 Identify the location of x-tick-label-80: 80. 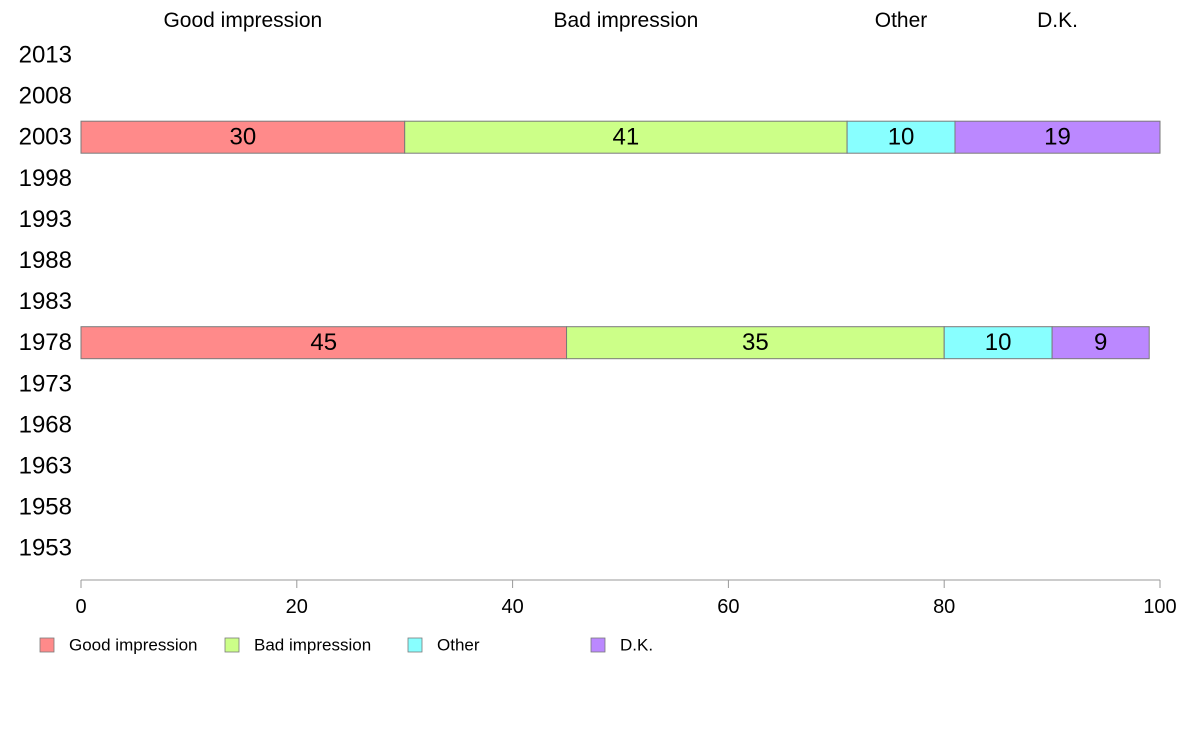
(944, 607).